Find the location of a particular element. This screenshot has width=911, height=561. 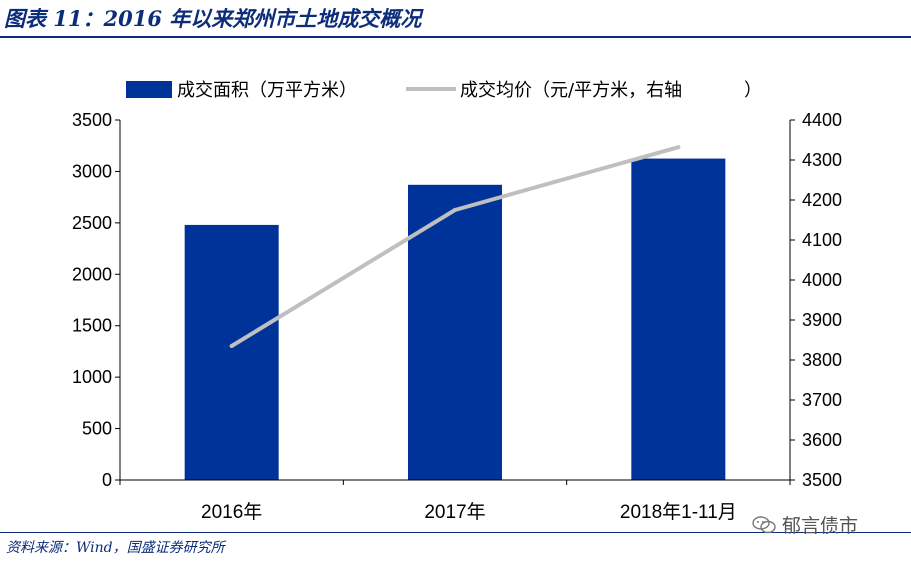

legend-closing-paren: ） is located at coordinates (753, 90).